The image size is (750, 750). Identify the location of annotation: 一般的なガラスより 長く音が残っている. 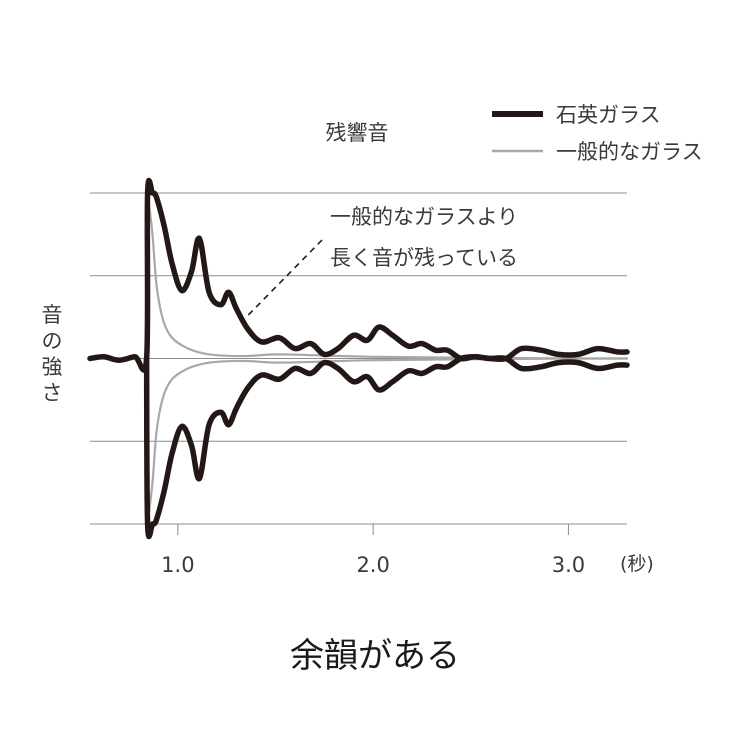
(381, 261).